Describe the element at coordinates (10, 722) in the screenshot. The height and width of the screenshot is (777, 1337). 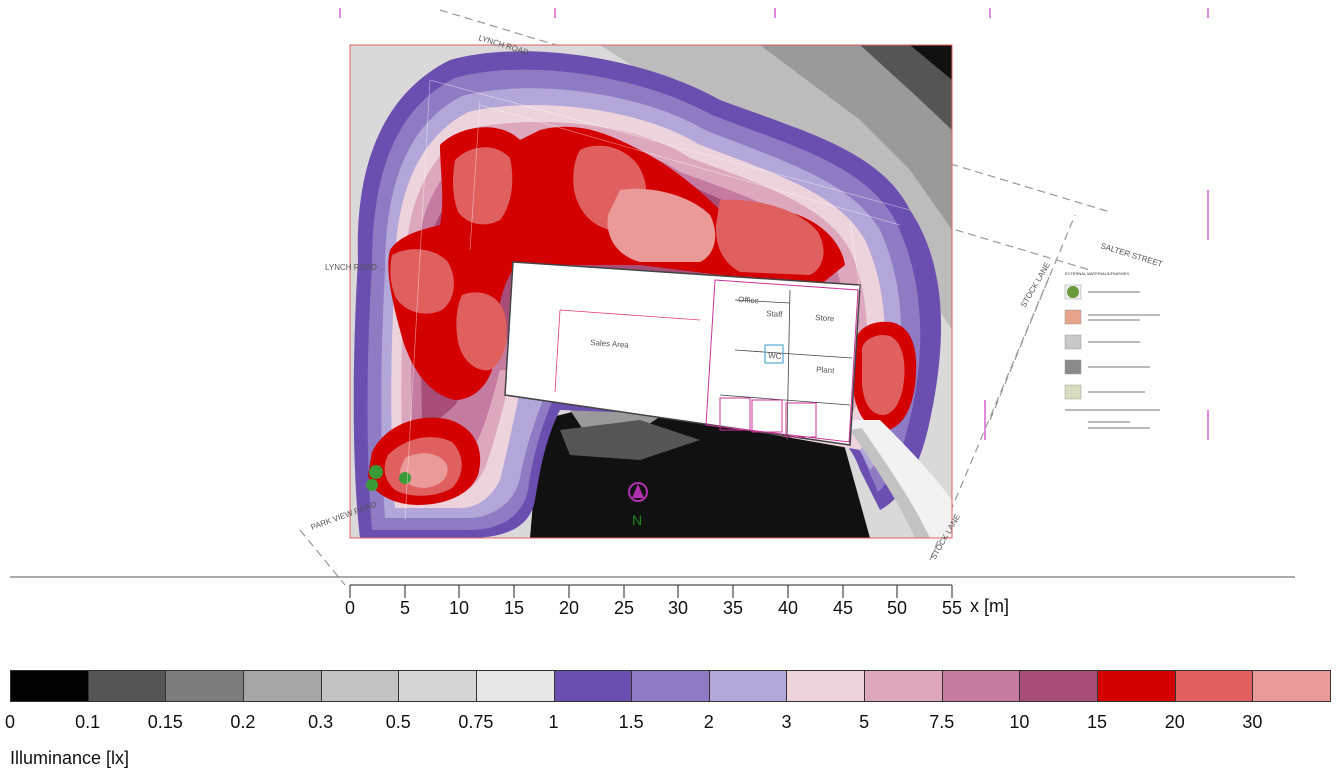
I see `colorbar-tick-label: 0` at that location.